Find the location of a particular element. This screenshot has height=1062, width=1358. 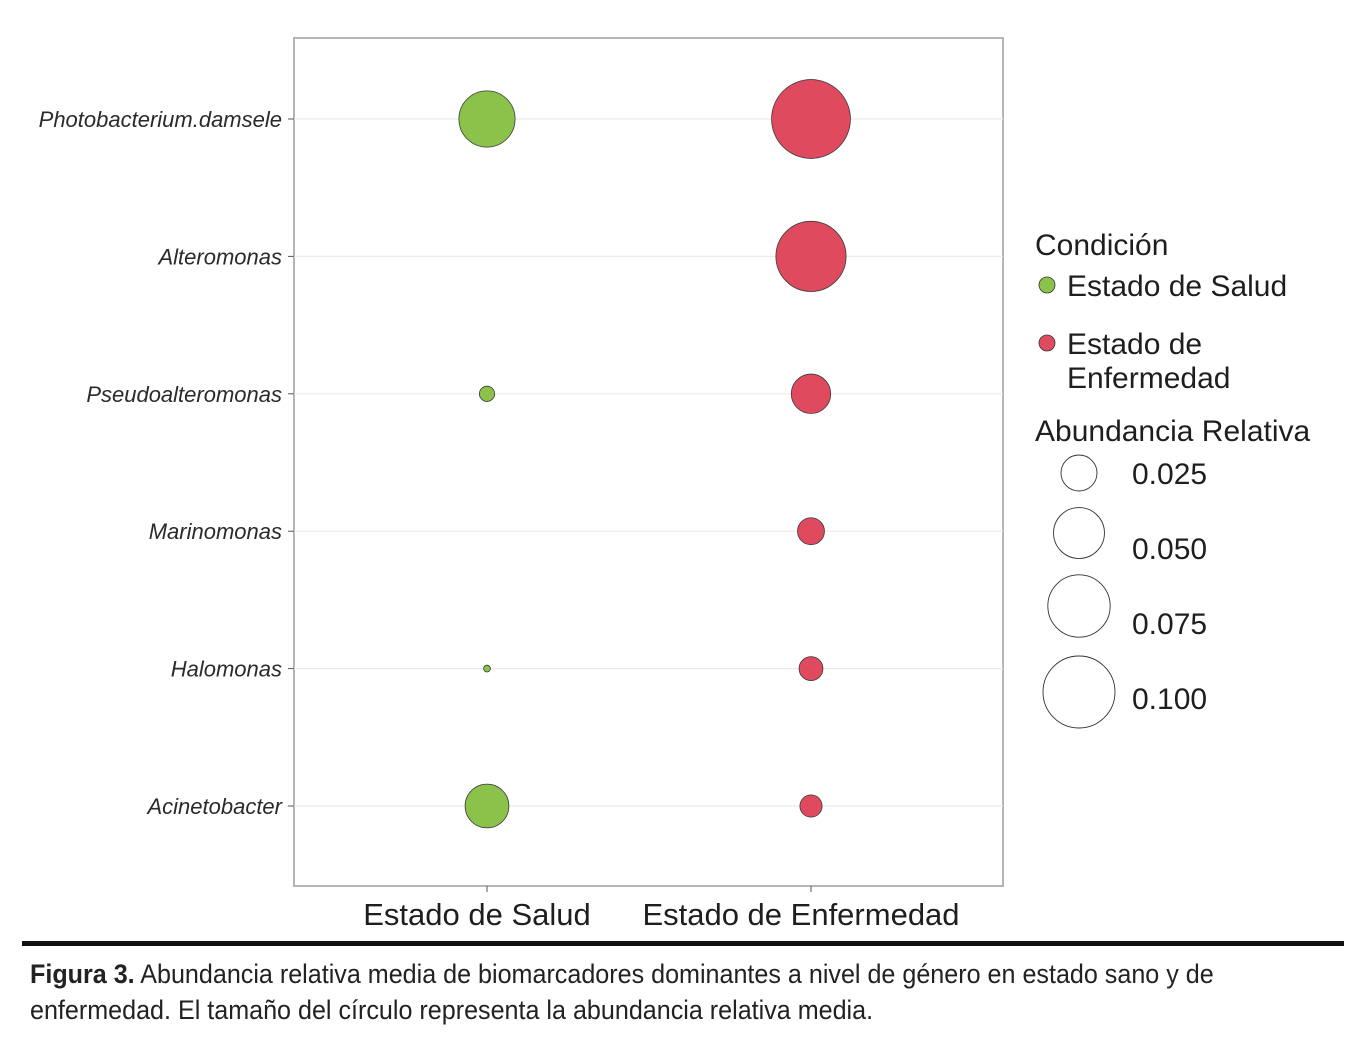

legend-label-enfermedad-1: Estado de is located at coordinates (1134, 344).